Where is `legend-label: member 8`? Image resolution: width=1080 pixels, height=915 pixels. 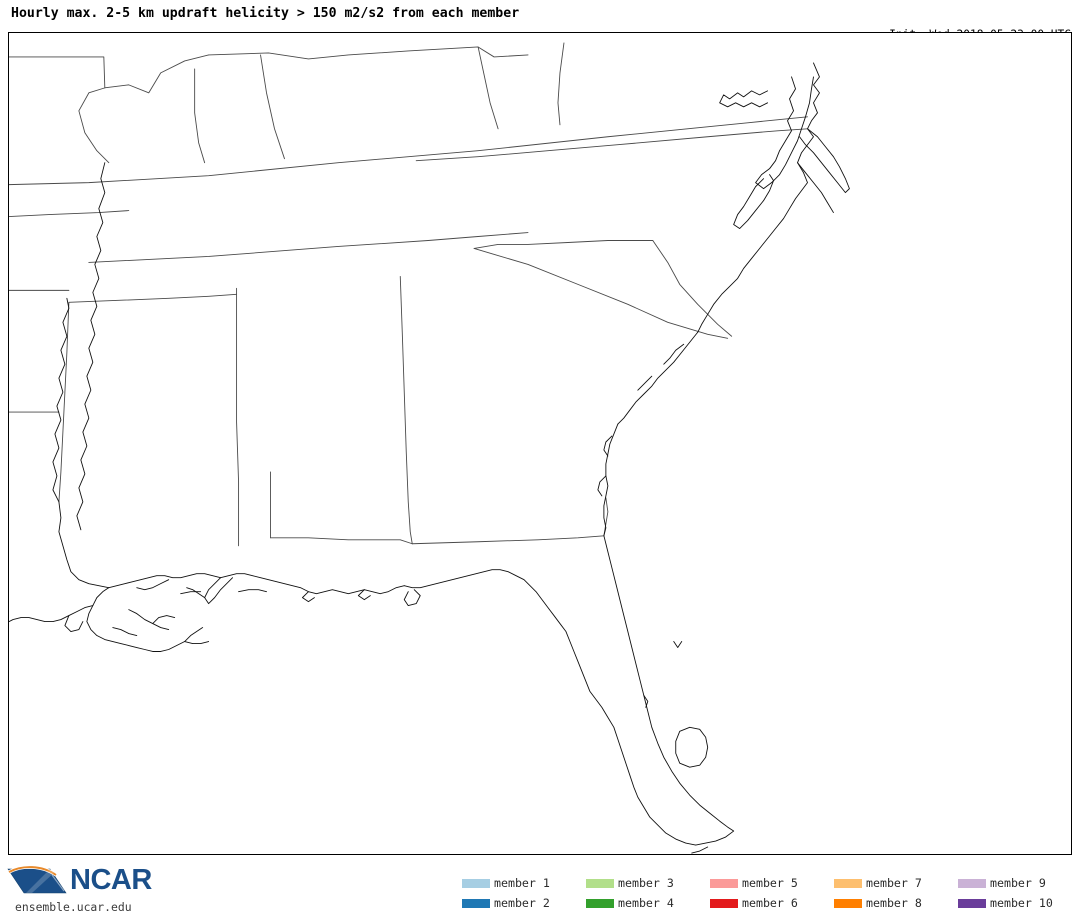
legend-label: member 8 is located at coordinates (894, 903).